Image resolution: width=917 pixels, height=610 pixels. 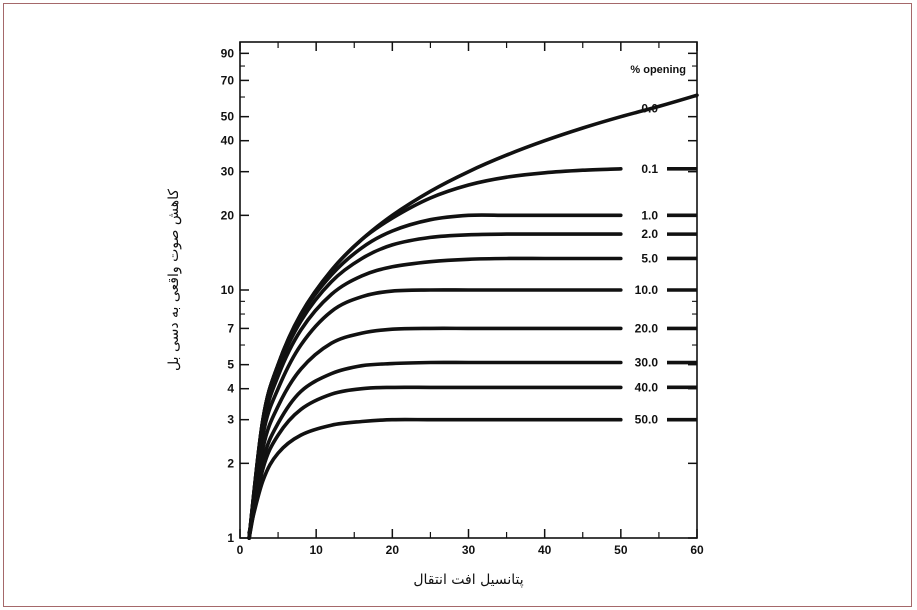 I want to click on y-tick-label: 1, so click(x=230, y=538).